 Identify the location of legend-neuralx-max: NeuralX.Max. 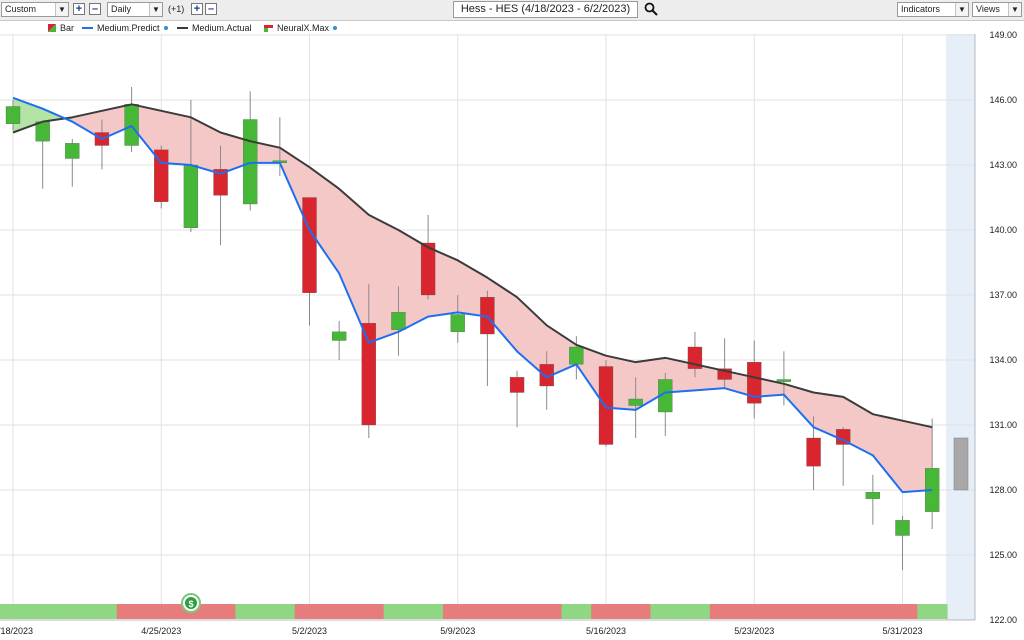
(301, 28).